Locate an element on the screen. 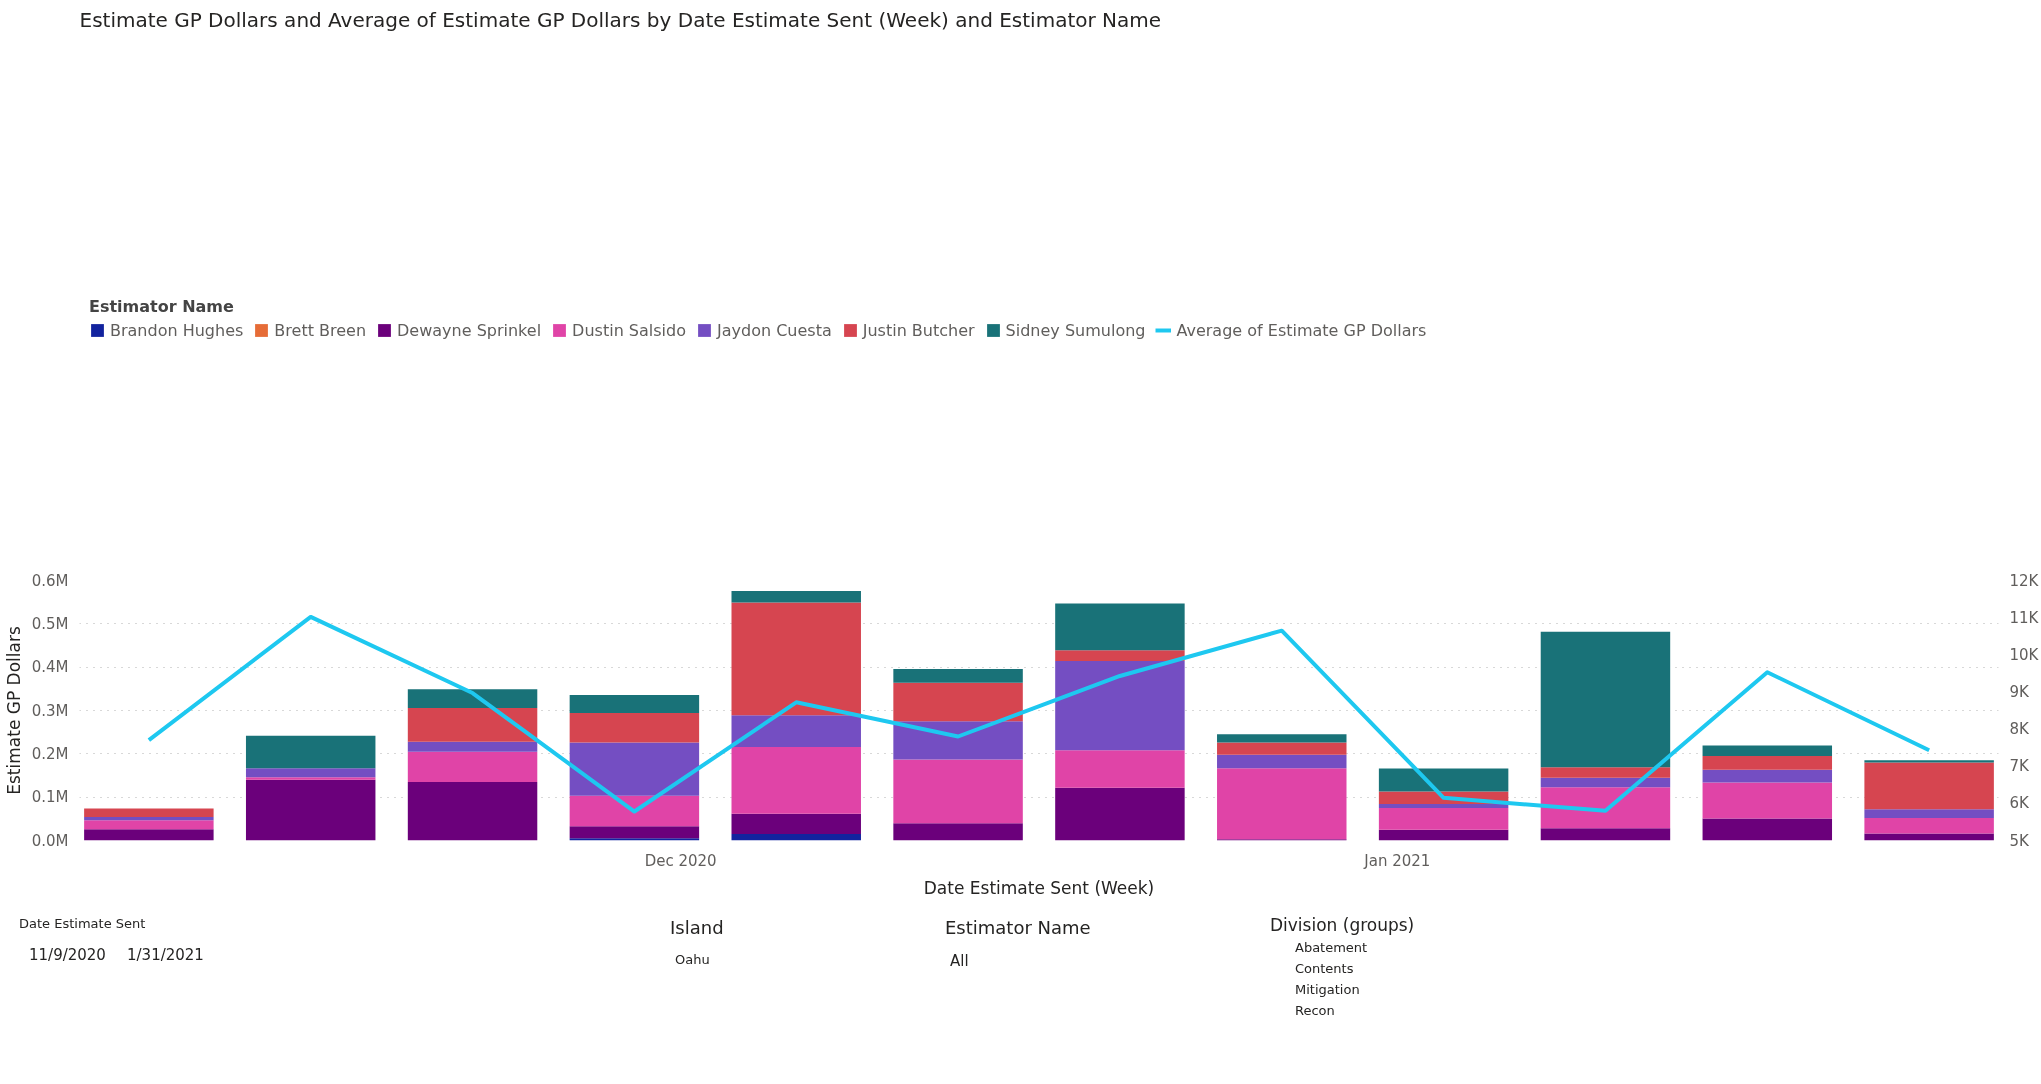 The width and height of the screenshot is (2041, 1084). y2-tick-label: 6K is located at coordinates (2020, 803).